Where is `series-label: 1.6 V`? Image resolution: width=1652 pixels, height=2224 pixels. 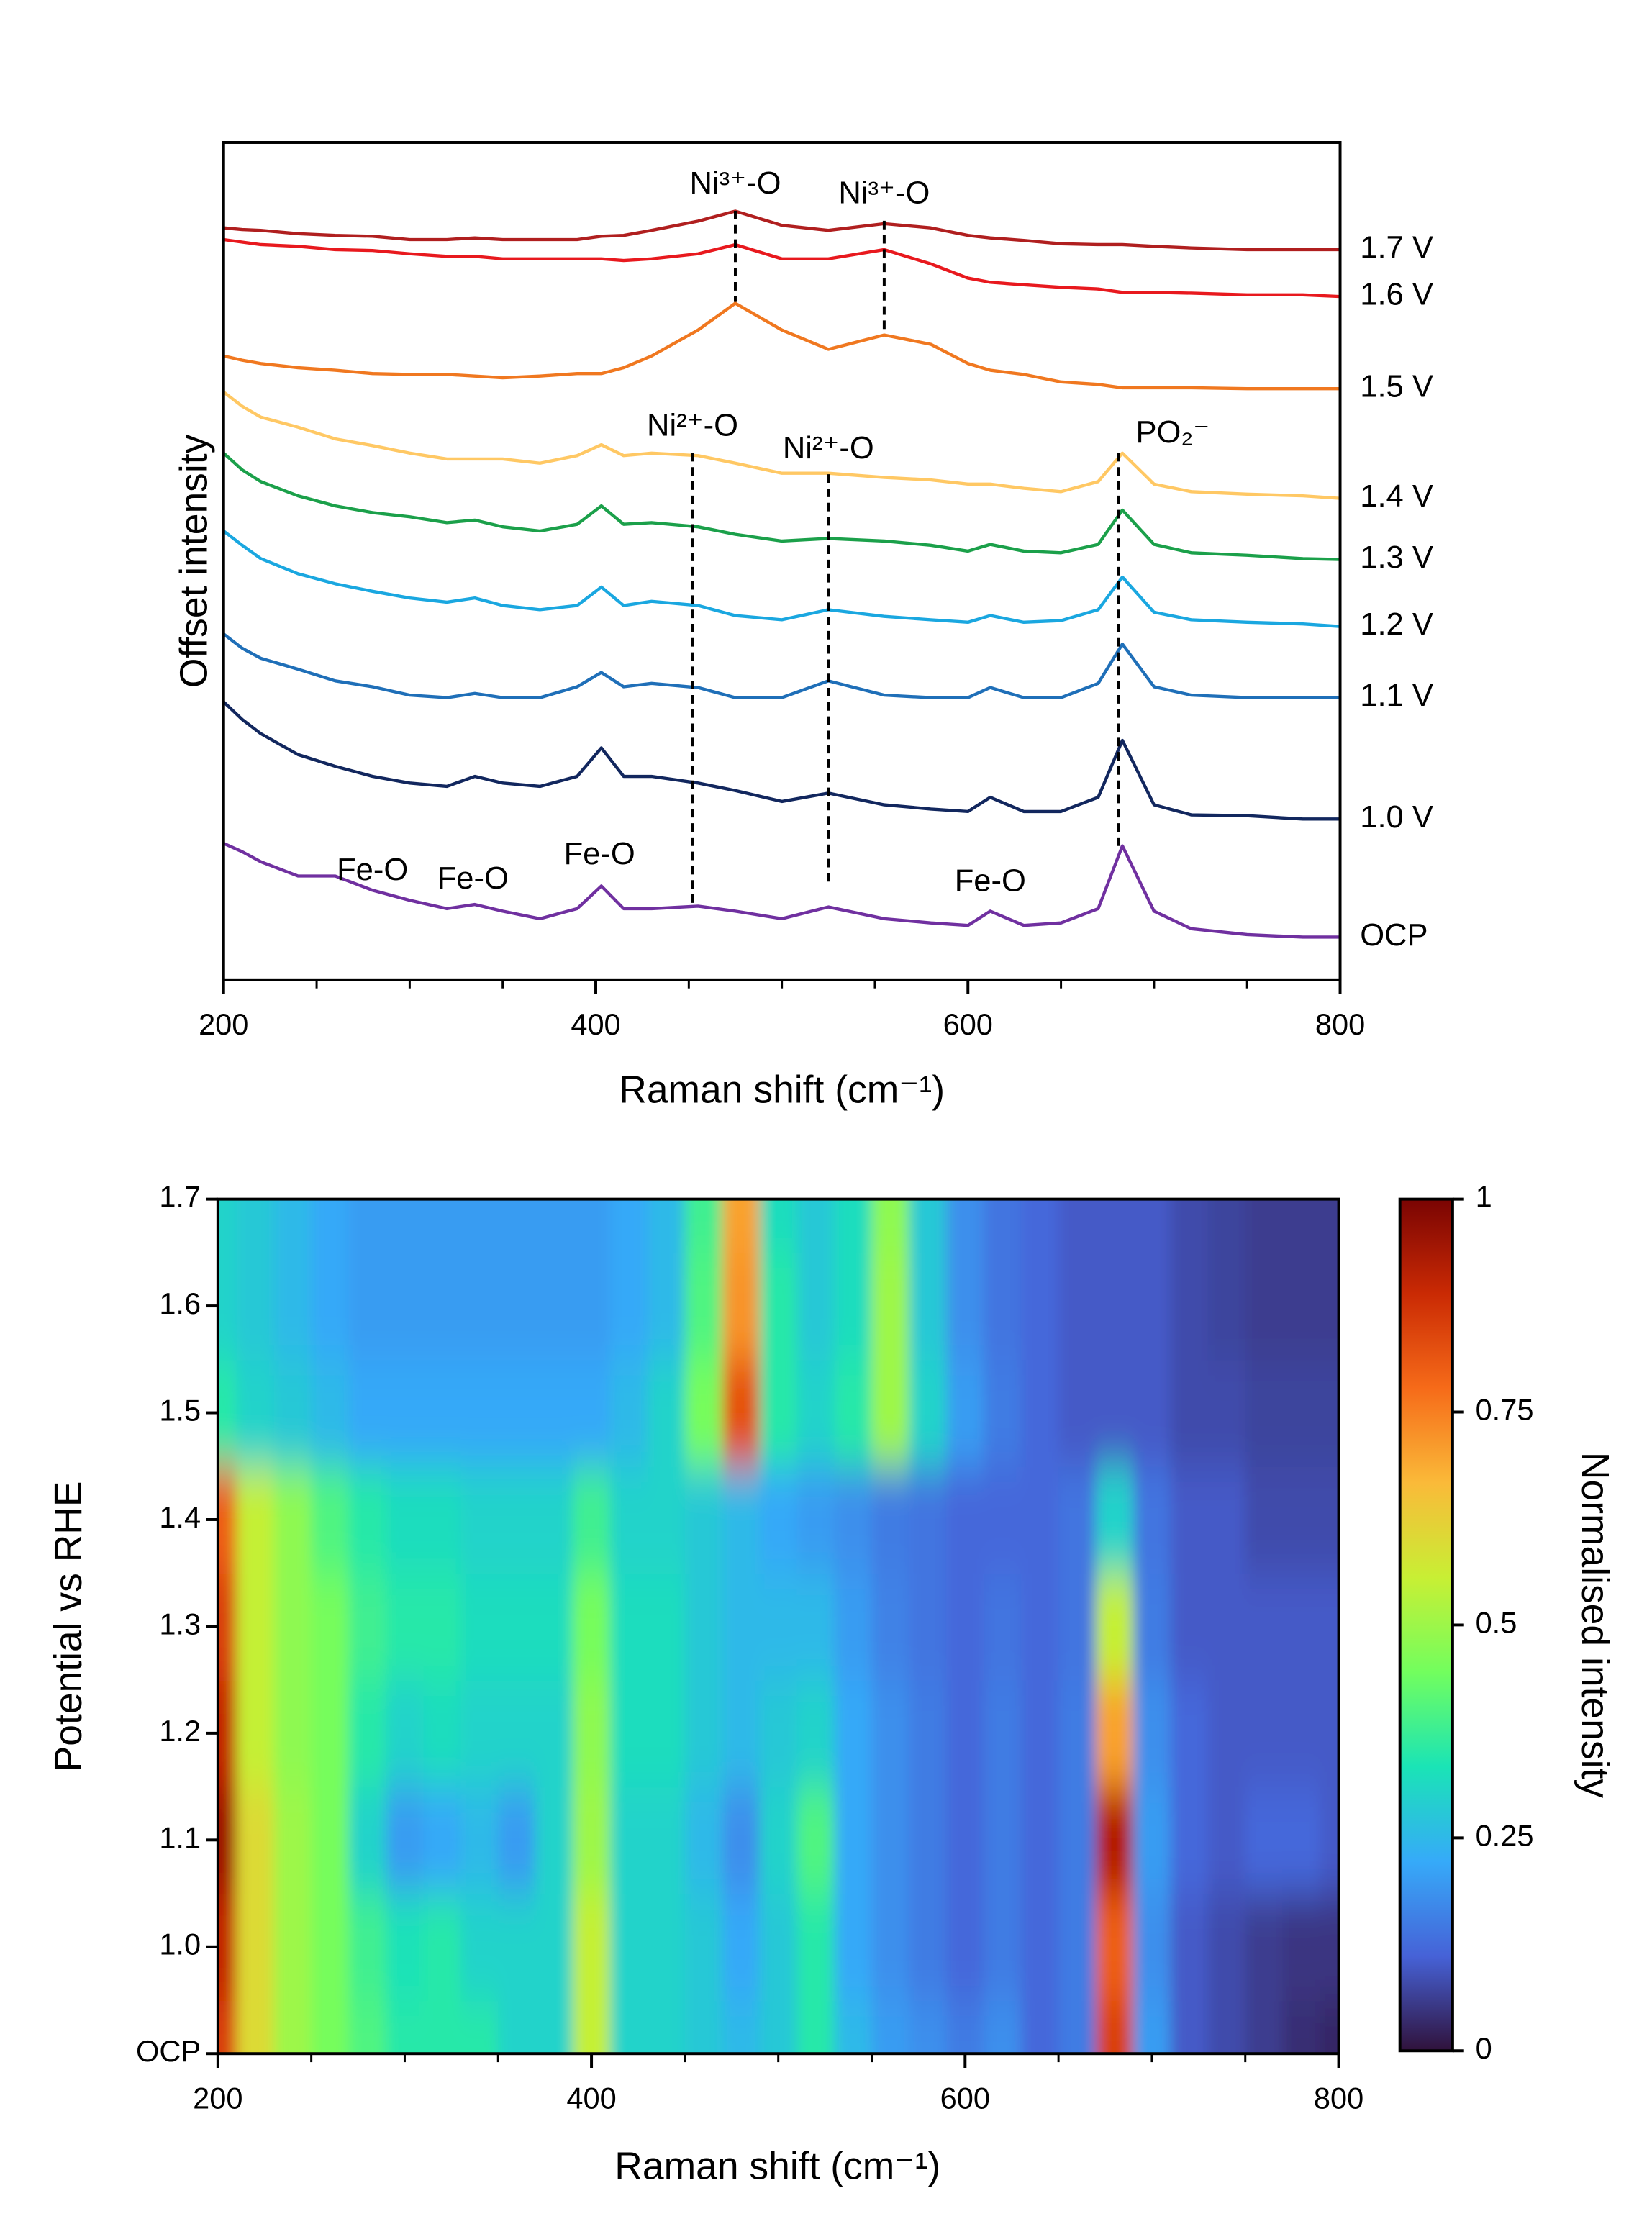
series-label: 1.6 V is located at coordinates (1396, 295).